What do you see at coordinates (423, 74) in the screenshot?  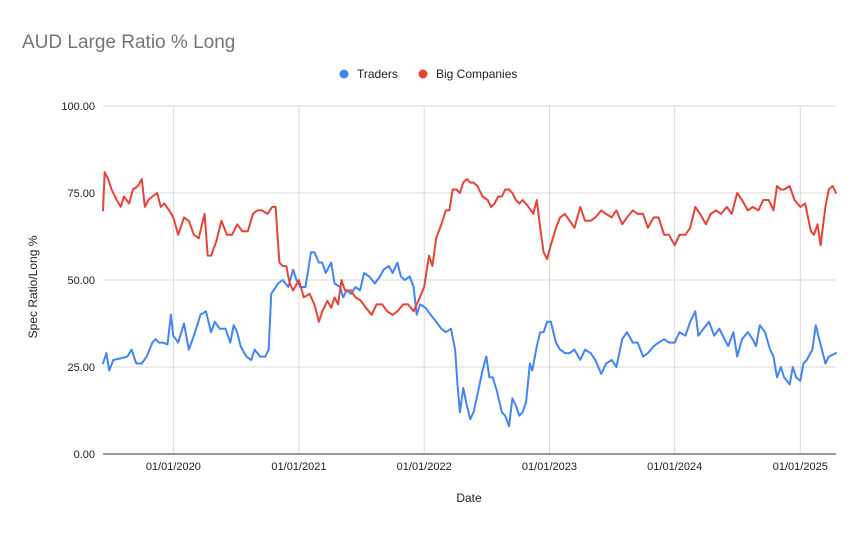 I see `legend-marker-big-companies` at bounding box center [423, 74].